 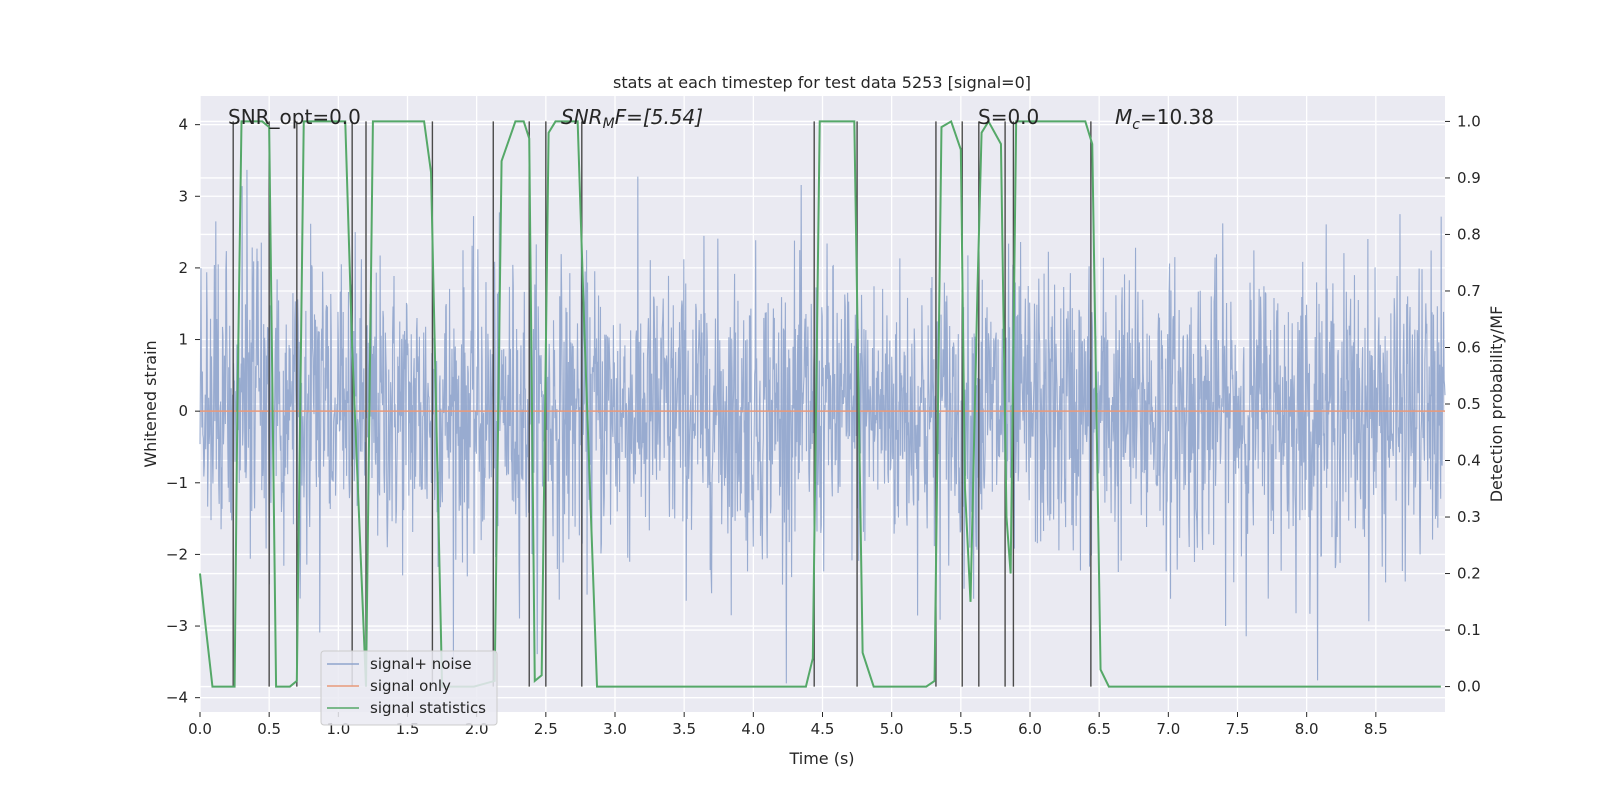 What do you see at coordinates (1376, 729) in the screenshot?
I see `x-tick-label-17: 8.5` at bounding box center [1376, 729].